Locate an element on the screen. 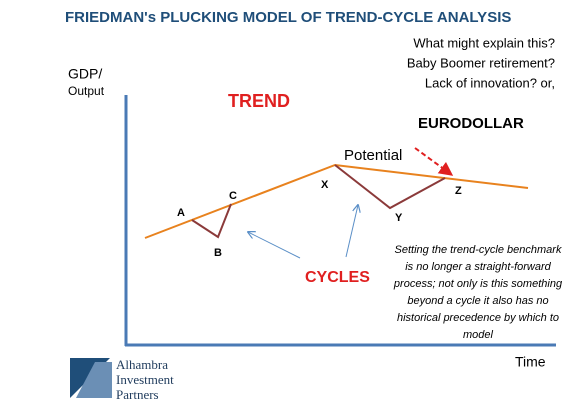 The height and width of the screenshot is (408, 577). x-axis-label: Time is located at coordinates (530, 362).